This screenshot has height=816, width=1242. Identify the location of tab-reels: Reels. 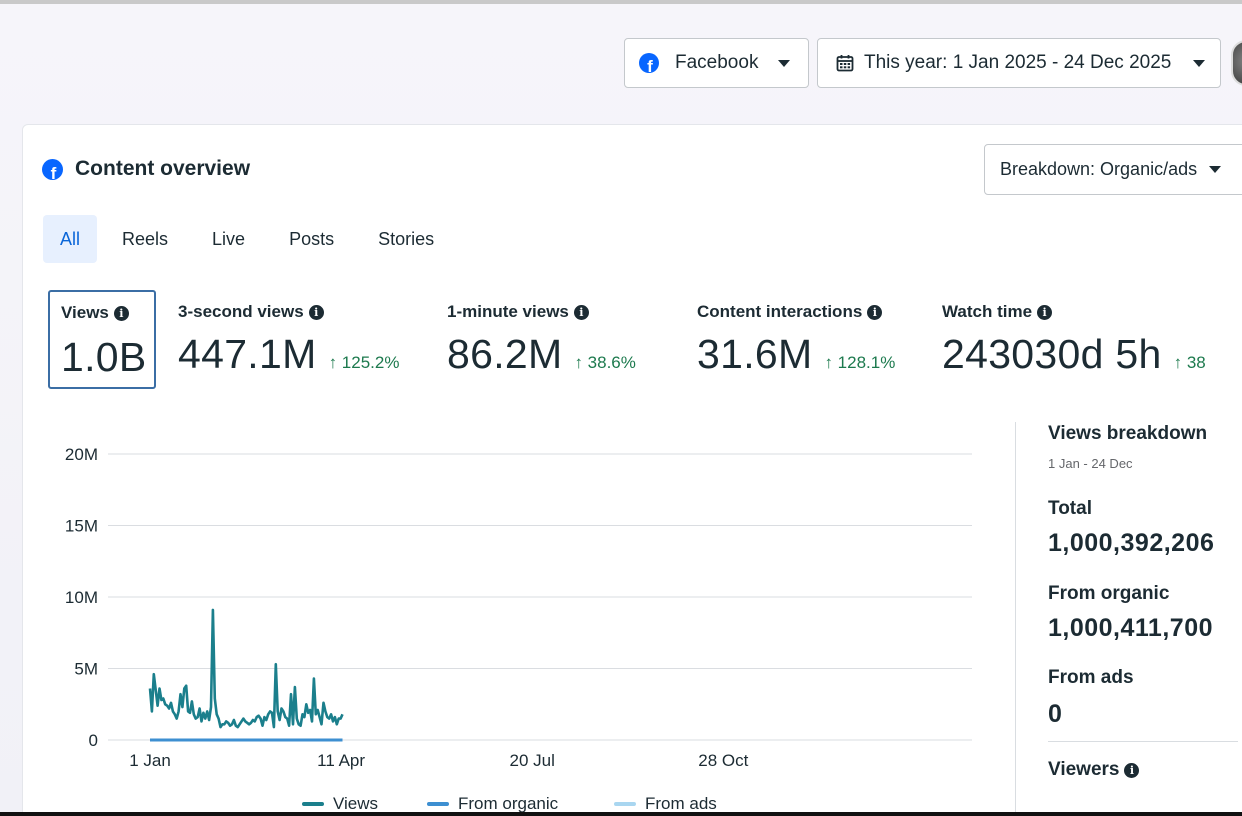
(141, 239).